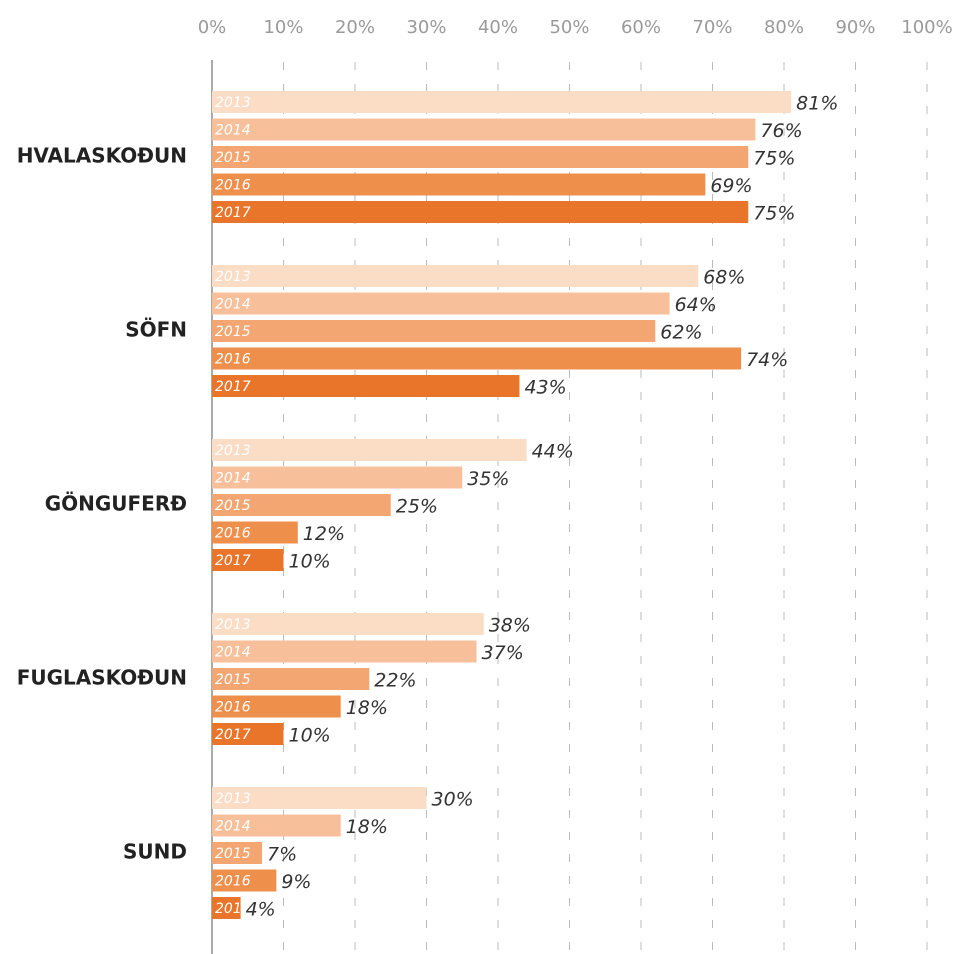 The image size is (961, 954). What do you see at coordinates (283, 27) in the screenshot?
I see `x-tick-label: 10%` at bounding box center [283, 27].